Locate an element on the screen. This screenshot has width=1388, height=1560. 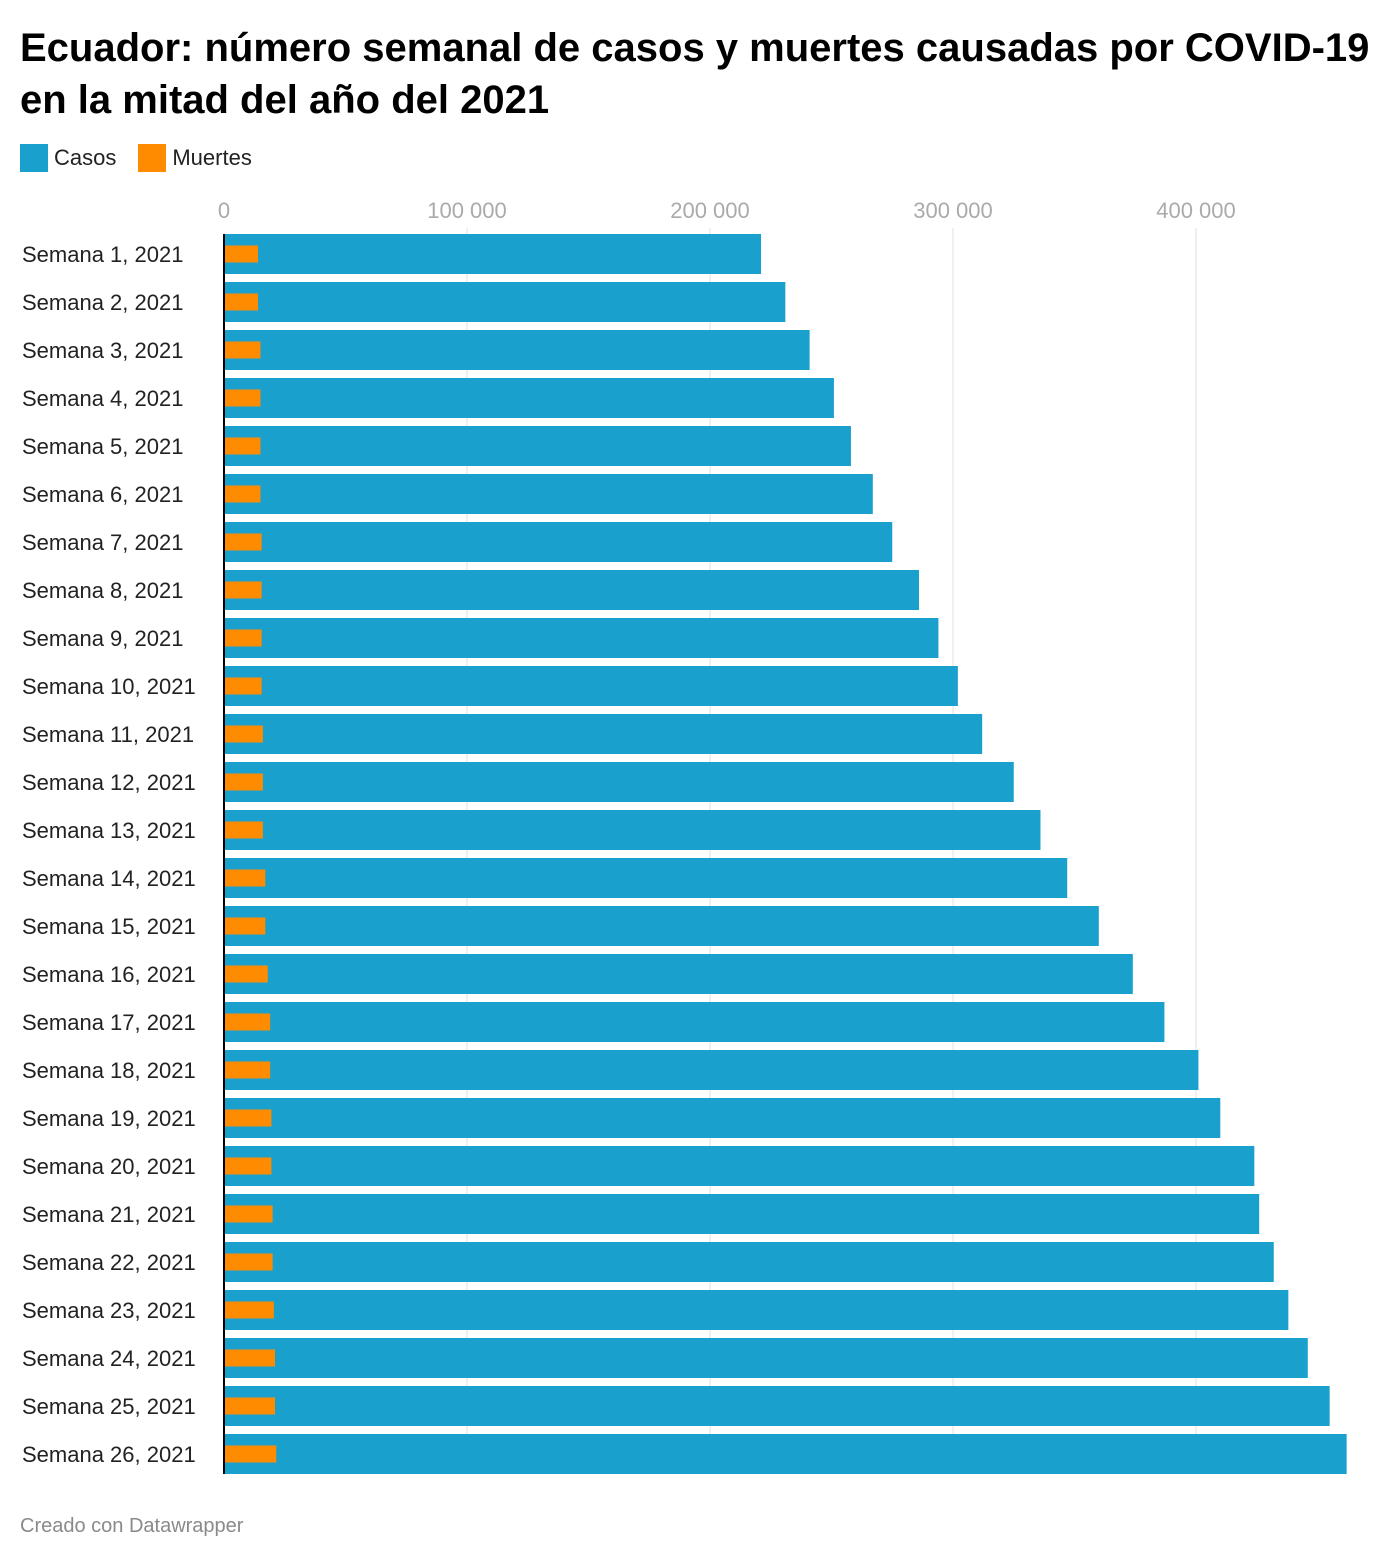
x-tick-label: 200 000 is located at coordinates (710, 210).